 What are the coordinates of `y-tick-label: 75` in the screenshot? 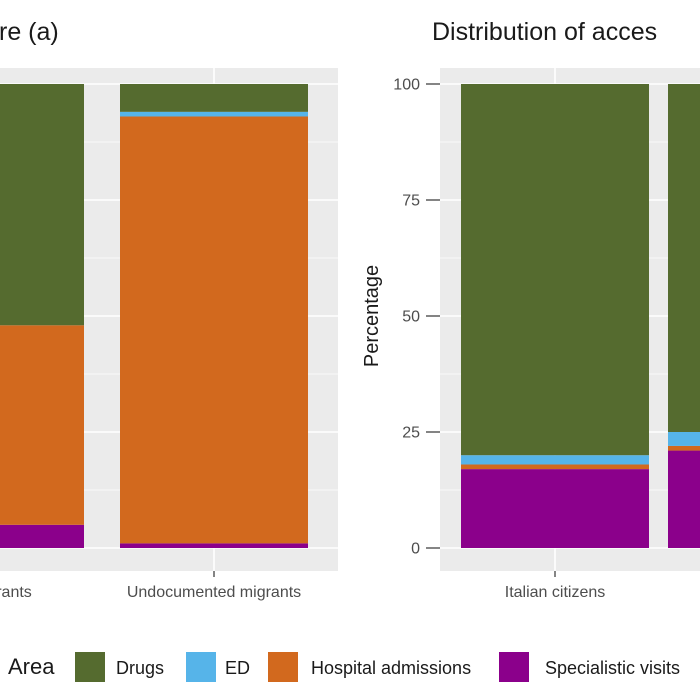 It's located at (411, 201).